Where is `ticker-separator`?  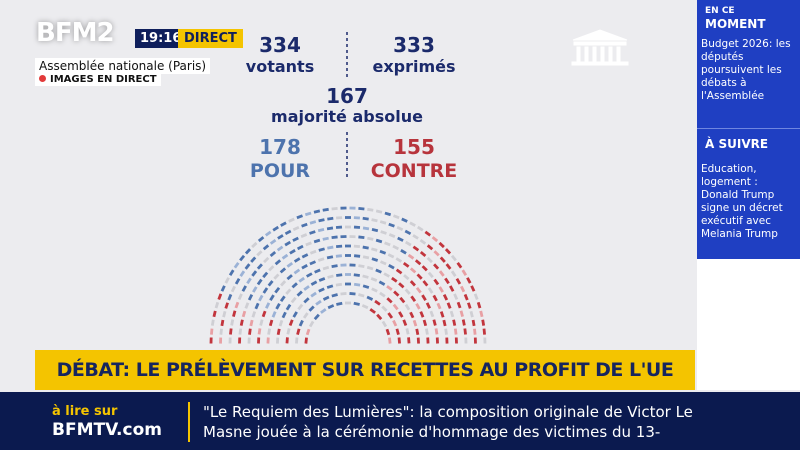 ticker-separator is located at coordinates (189, 422).